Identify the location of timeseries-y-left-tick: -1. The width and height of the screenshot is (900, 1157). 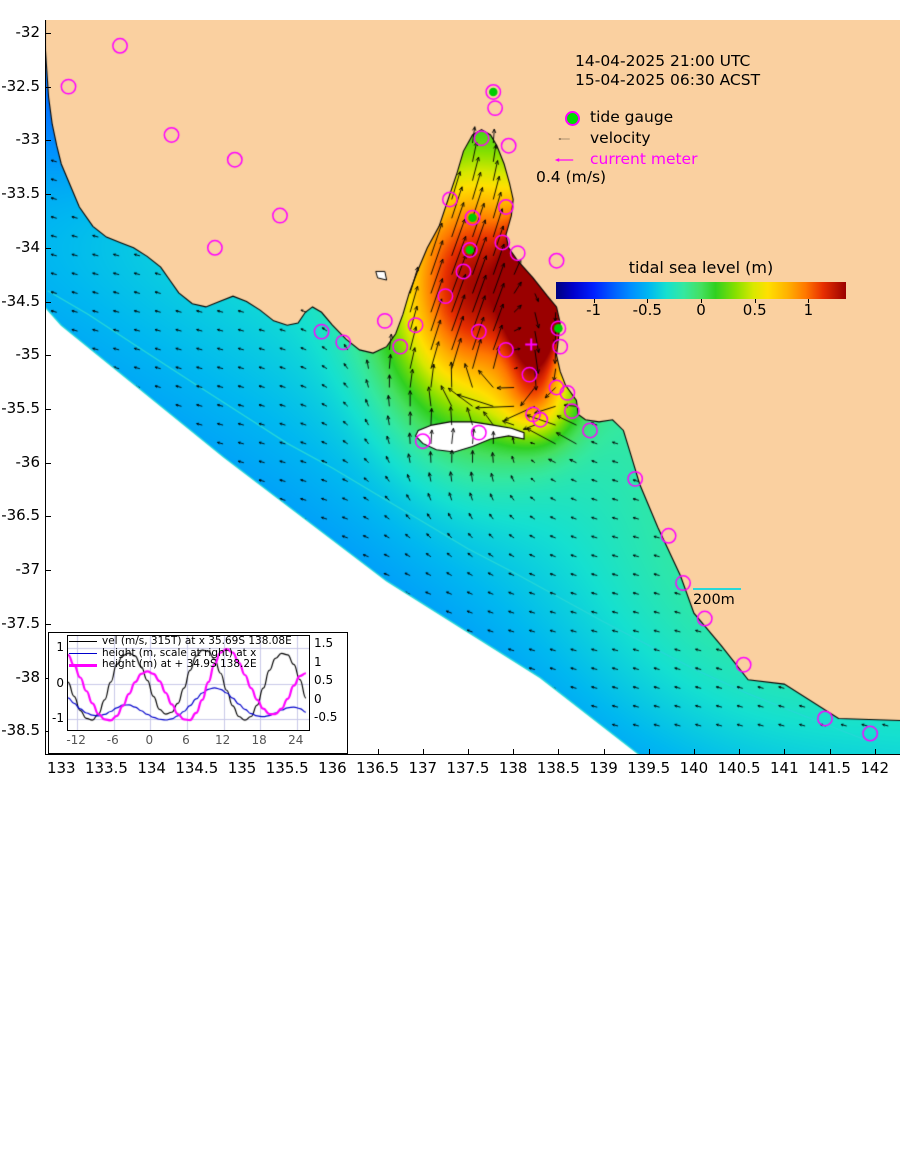
(58, 718).